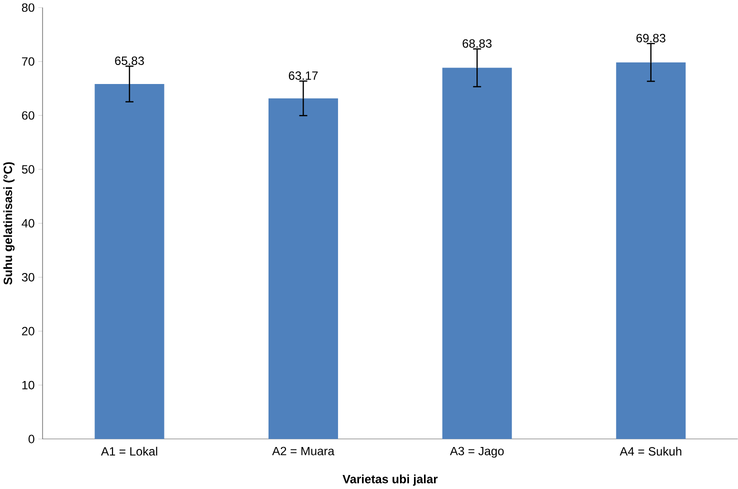 The width and height of the screenshot is (738, 489). I want to click on x-axis-title: Varietas ubi jalar, so click(390, 480).